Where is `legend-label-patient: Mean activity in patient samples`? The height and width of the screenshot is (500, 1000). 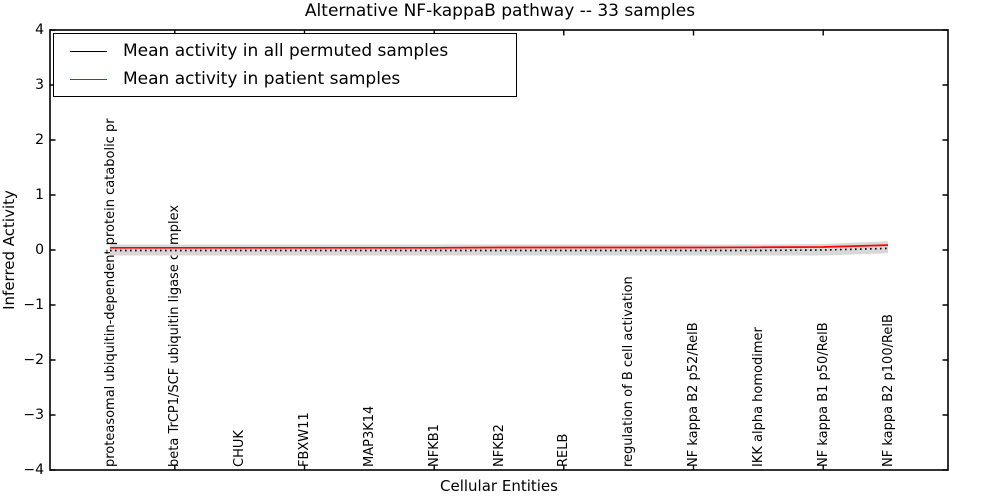 legend-label-patient: Mean activity in patient samples is located at coordinates (262, 79).